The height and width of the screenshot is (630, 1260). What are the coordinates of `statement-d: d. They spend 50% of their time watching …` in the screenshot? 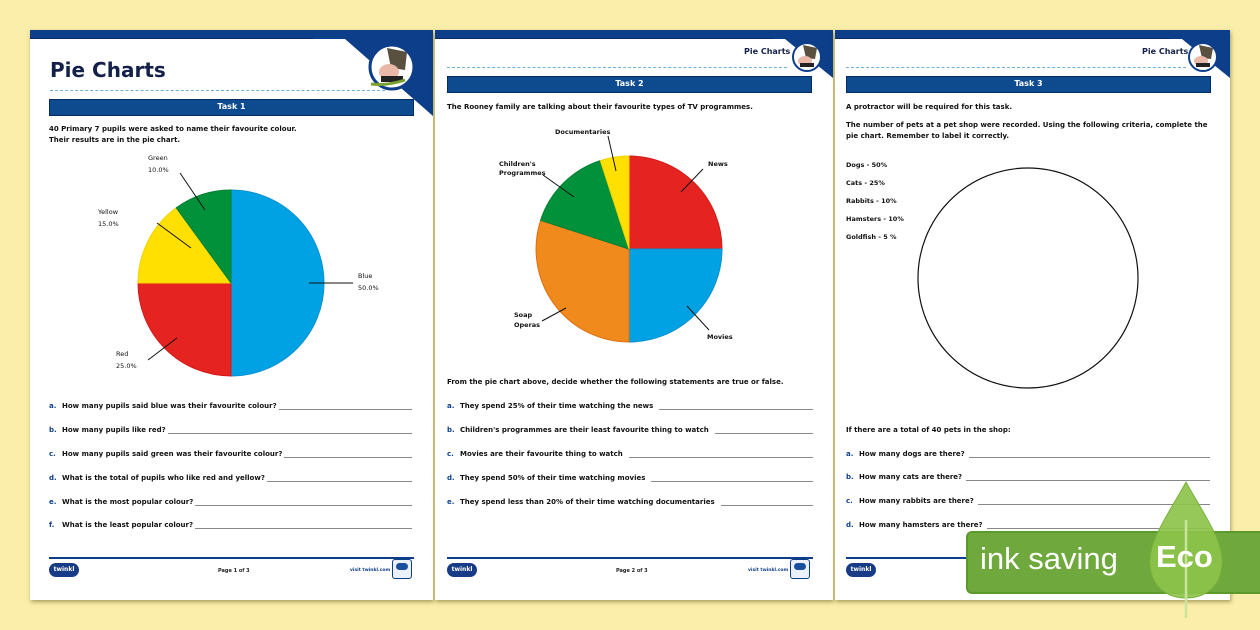 It's located at (630, 478).